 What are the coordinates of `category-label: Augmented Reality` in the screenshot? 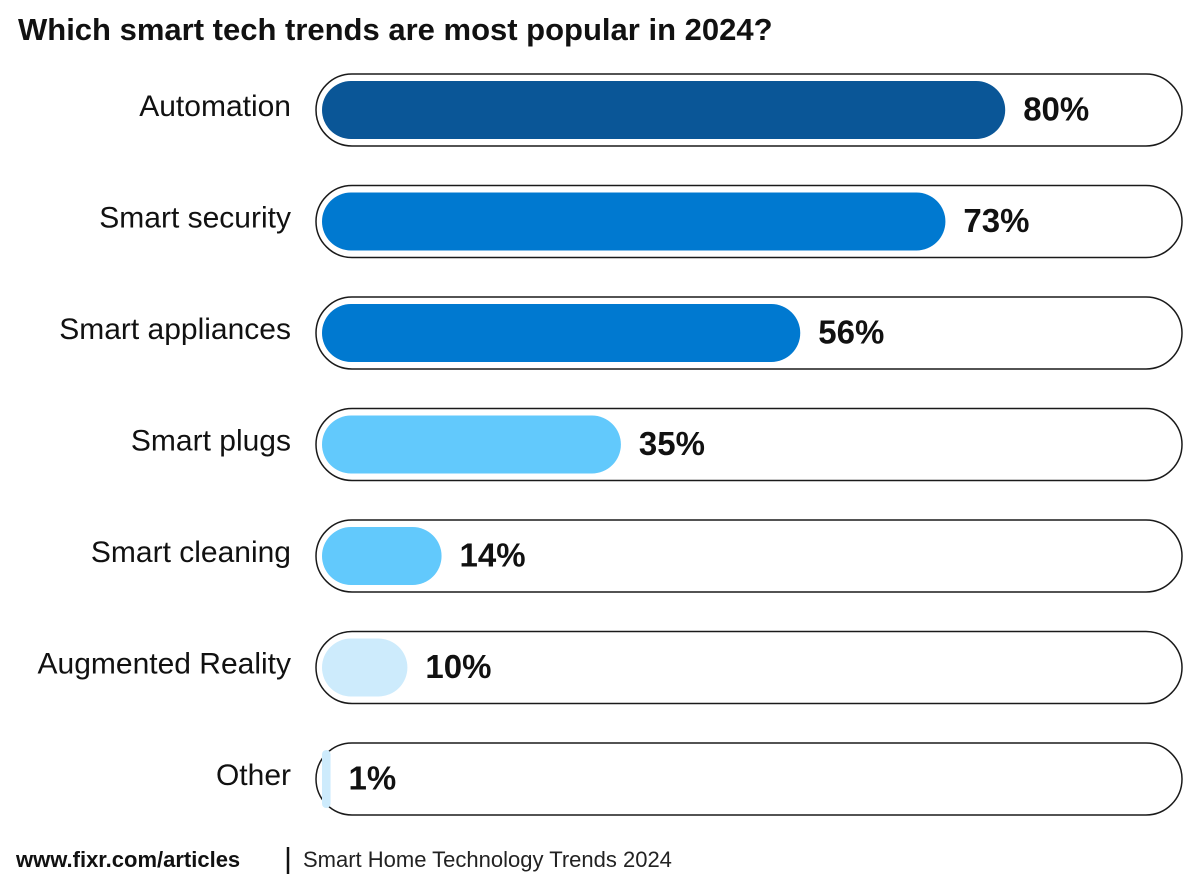 It's located at (164, 663).